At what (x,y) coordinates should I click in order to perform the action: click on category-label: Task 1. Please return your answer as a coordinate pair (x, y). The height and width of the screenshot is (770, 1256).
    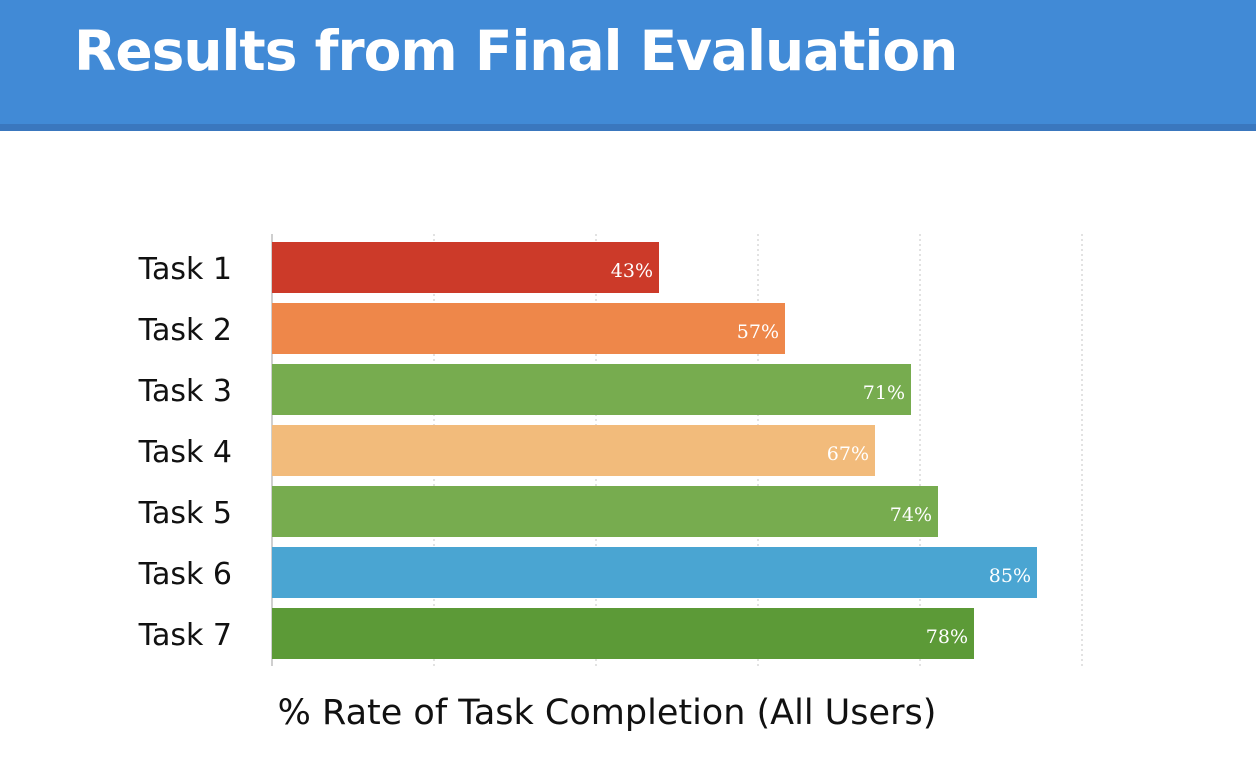
    Looking at the image, I should click on (185, 269).